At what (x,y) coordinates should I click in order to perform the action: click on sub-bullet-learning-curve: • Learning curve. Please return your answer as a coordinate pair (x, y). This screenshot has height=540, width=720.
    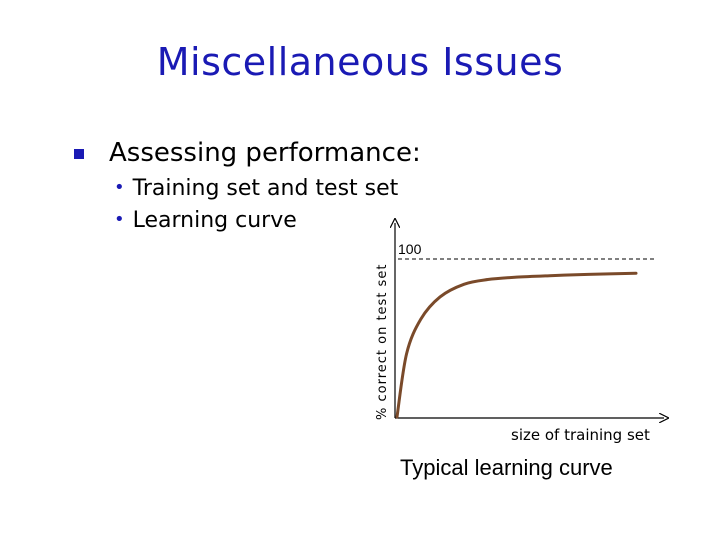
    Looking at the image, I should click on (205, 220).